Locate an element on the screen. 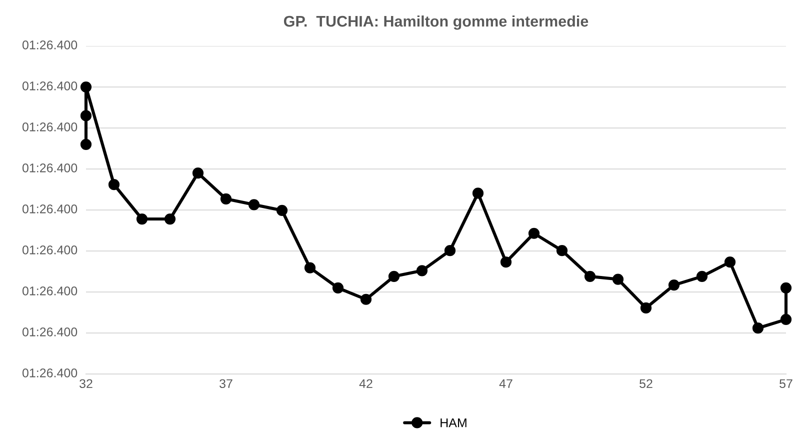 The width and height of the screenshot is (802, 440). x-tick-label: 42 is located at coordinates (365, 383).